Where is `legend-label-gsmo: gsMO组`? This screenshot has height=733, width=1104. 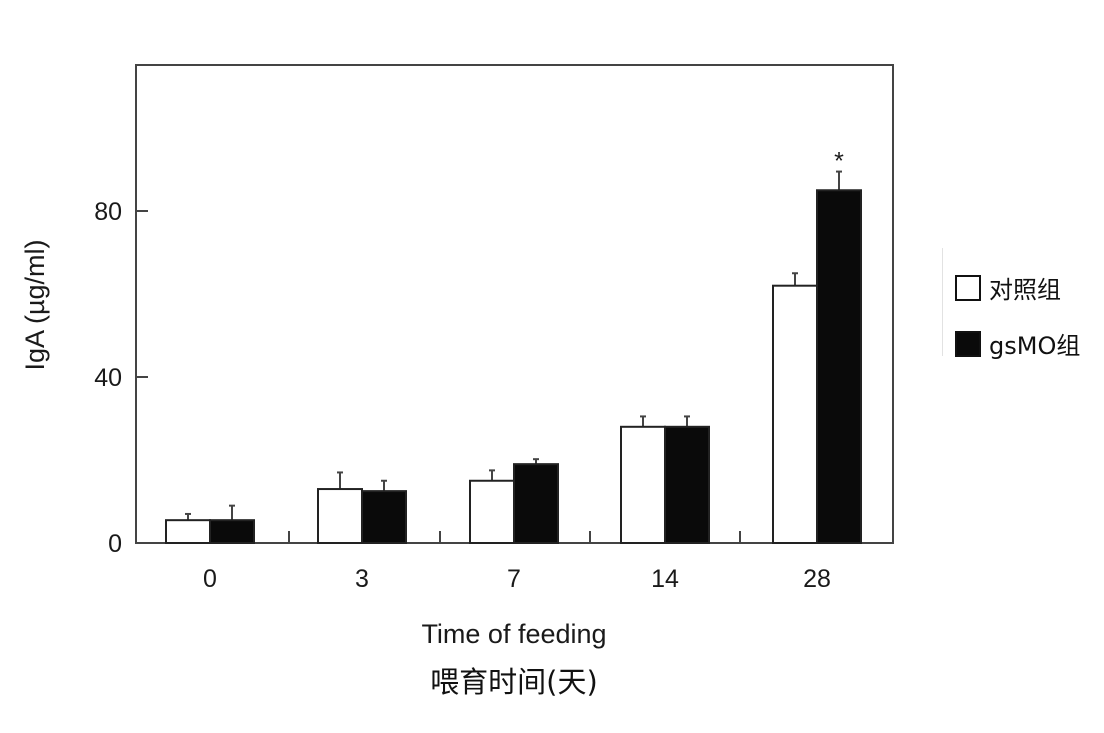 legend-label-gsmo: gsMO组 is located at coordinates (1035, 346).